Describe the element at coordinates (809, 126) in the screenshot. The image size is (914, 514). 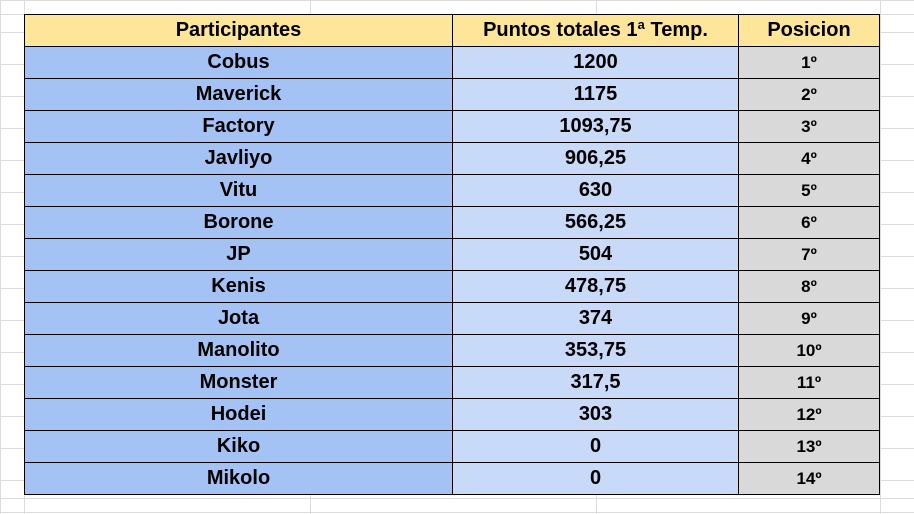
I see `position-cell: 3º` at that location.